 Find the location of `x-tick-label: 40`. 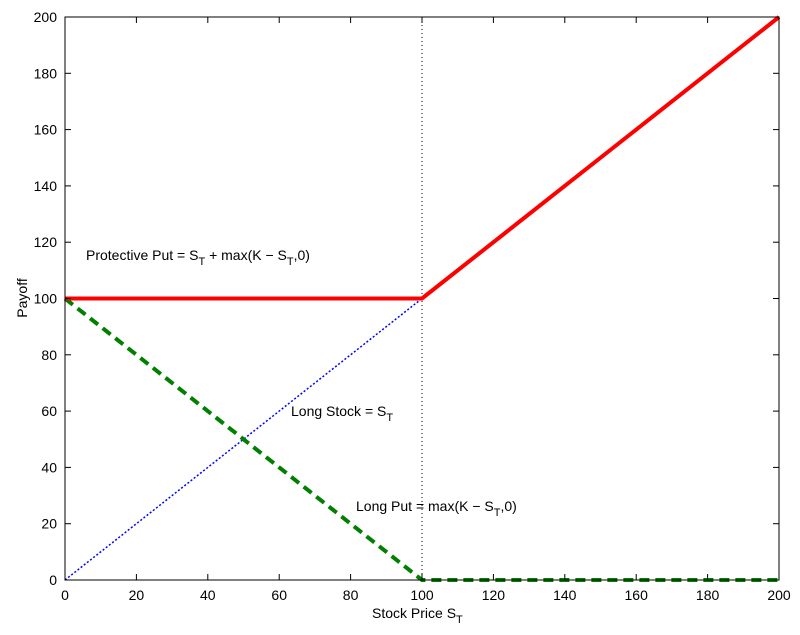

x-tick-label: 40 is located at coordinates (208, 595).